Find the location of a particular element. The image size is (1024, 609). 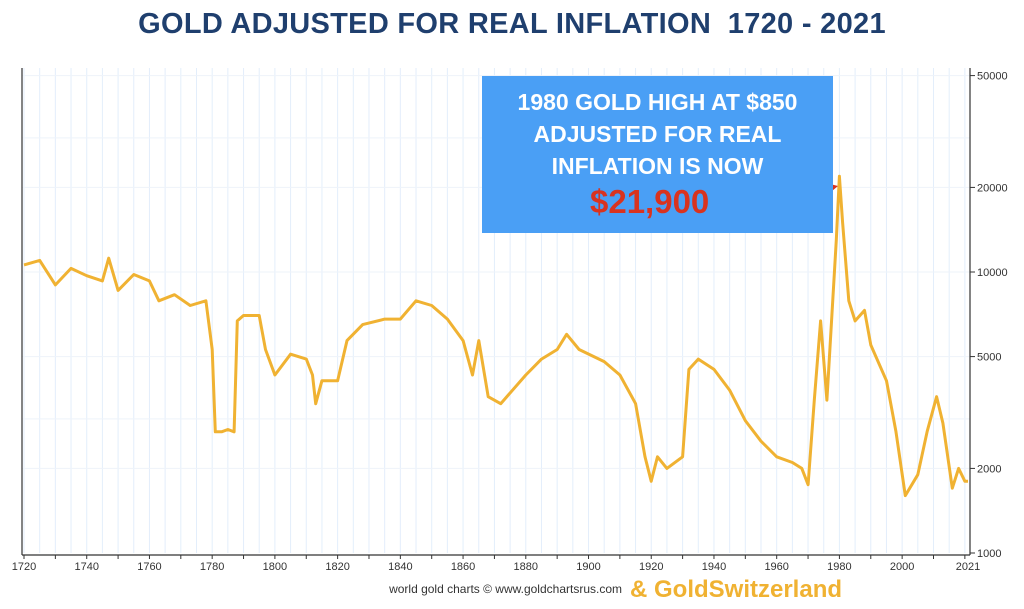

y-tick-label: 2000 is located at coordinates (989, 469).